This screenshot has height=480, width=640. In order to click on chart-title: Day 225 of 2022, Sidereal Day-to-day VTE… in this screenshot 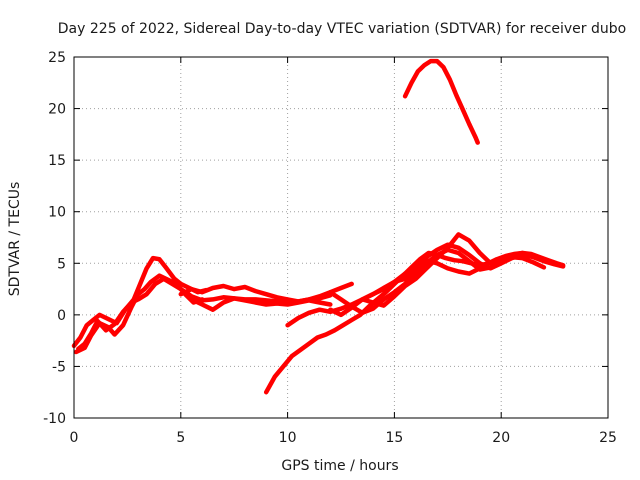, I will do `click(342, 29)`.